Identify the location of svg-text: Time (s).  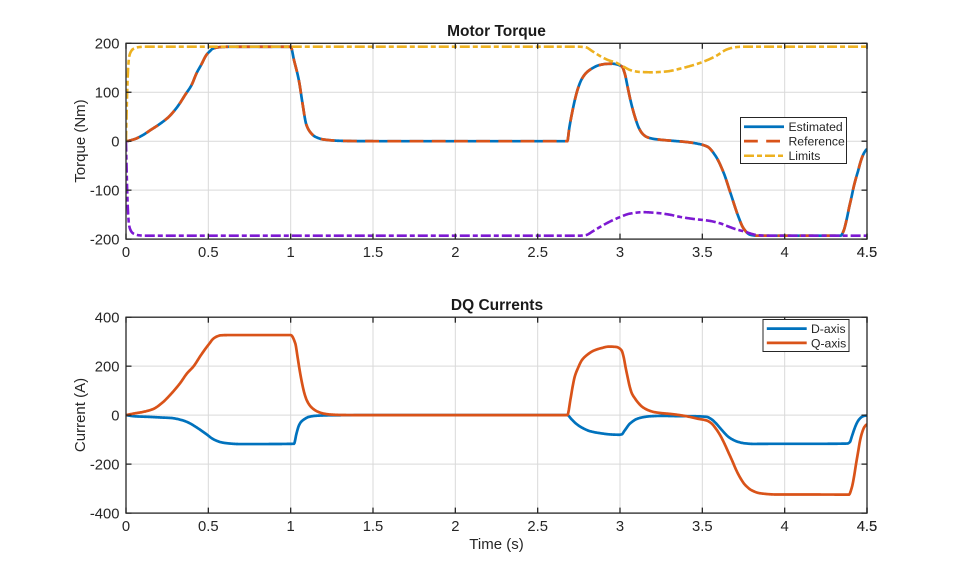
(496, 544).